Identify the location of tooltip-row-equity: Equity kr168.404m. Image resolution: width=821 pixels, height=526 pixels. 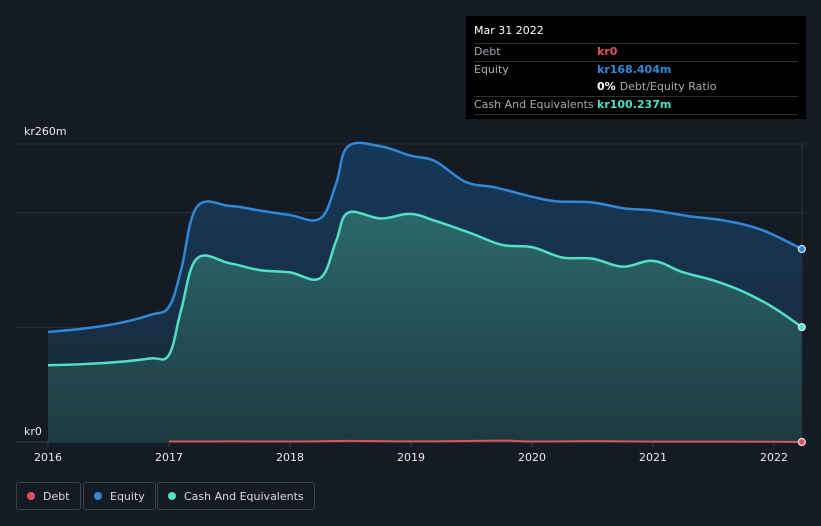
(636, 70).